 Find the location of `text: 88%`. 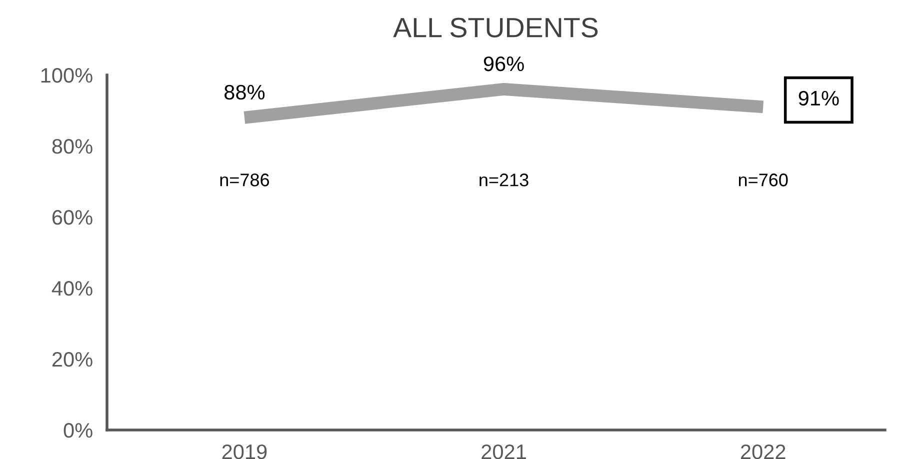

text: 88% is located at coordinates (244, 92).